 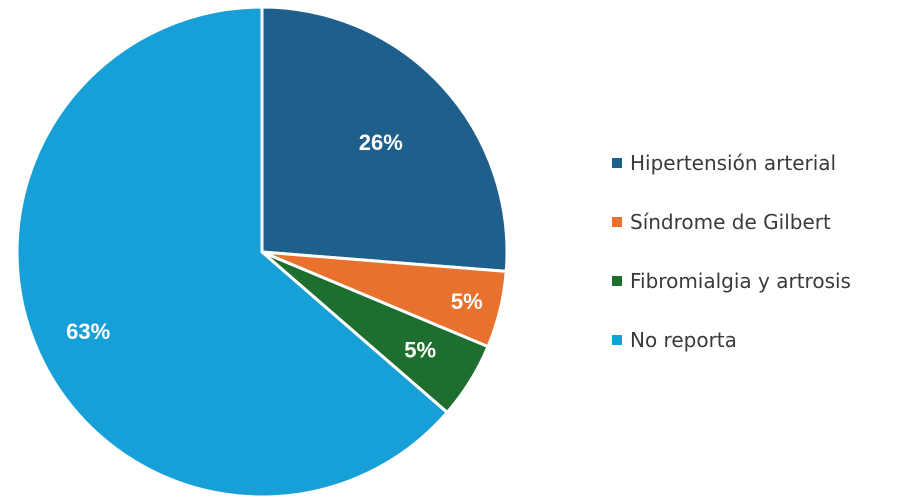 What do you see at coordinates (420, 350) in the screenshot?
I see `slice-label-3: 5%` at bounding box center [420, 350].